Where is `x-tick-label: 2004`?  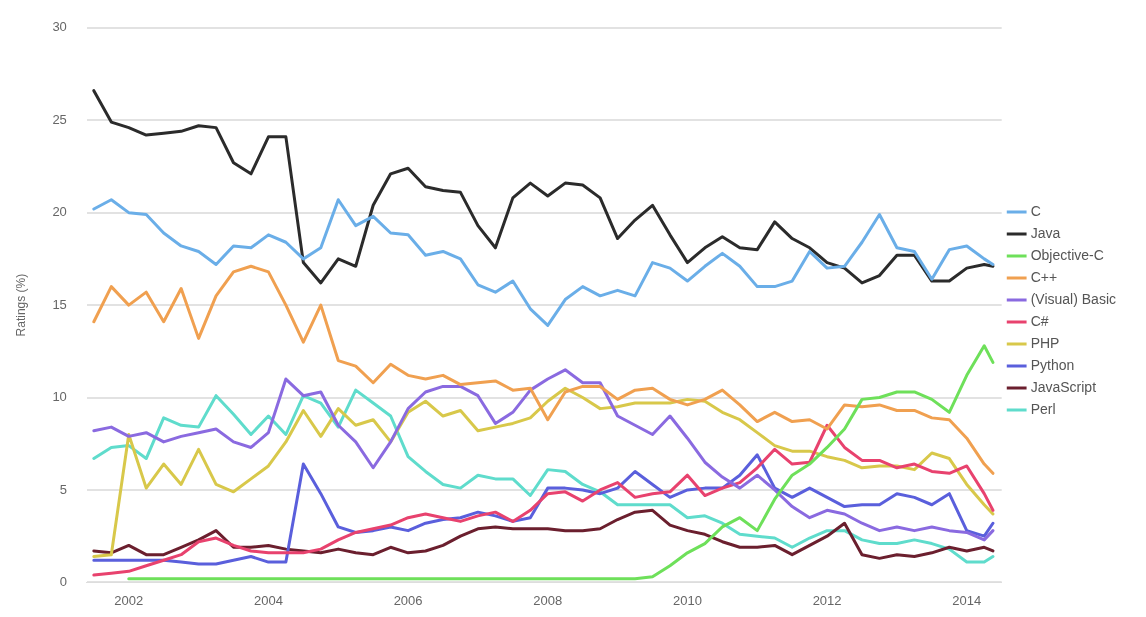
x-tick-label: 2004 is located at coordinates (268, 600).